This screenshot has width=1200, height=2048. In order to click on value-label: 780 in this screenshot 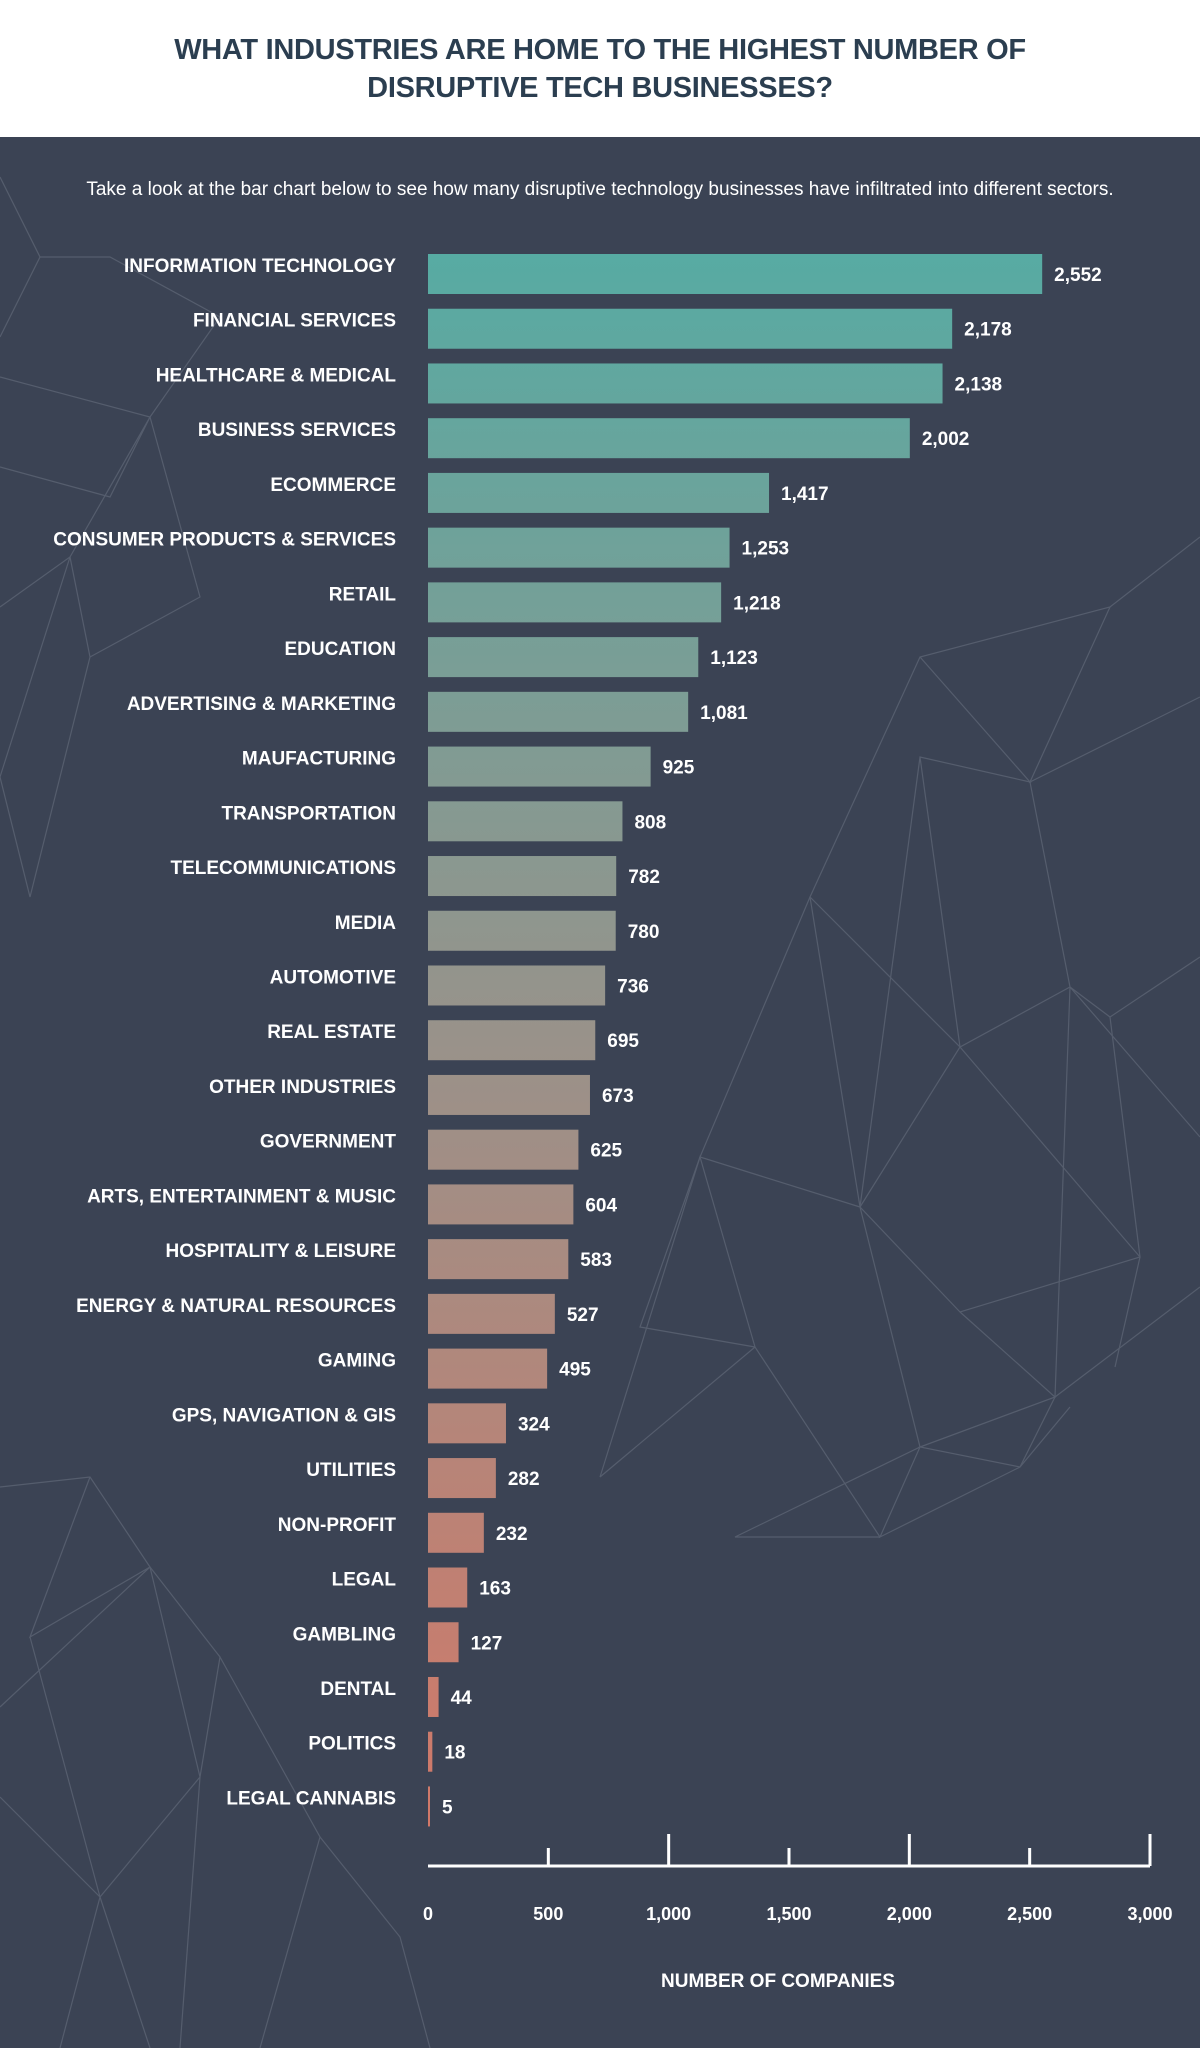, I will do `click(644, 932)`.